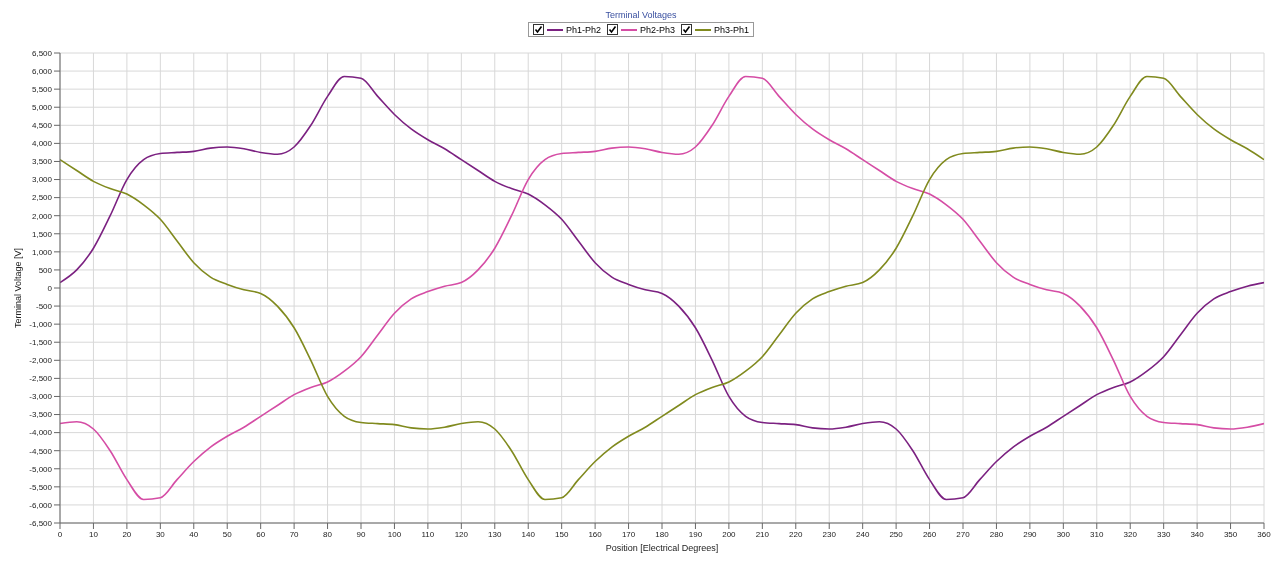 Image resolution: width=1282 pixels, height=582 pixels. I want to click on x-tick-label: 330, so click(1163, 534).